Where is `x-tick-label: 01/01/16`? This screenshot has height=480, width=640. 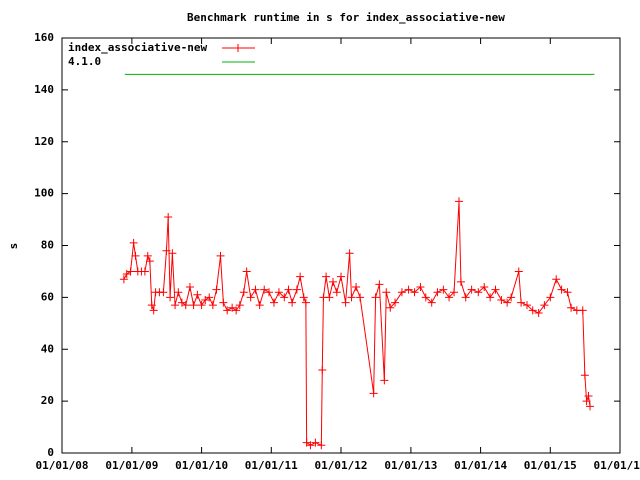 x-tick-label: 01/01/16 is located at coordinates (617, 465).